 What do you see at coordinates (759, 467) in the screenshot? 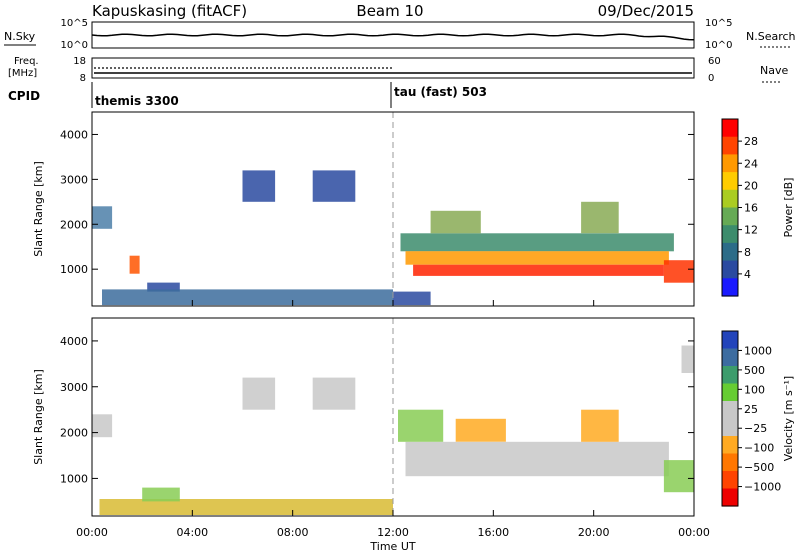
I see `colorbar-tick-label: −500` at bounding box center [759, 467].